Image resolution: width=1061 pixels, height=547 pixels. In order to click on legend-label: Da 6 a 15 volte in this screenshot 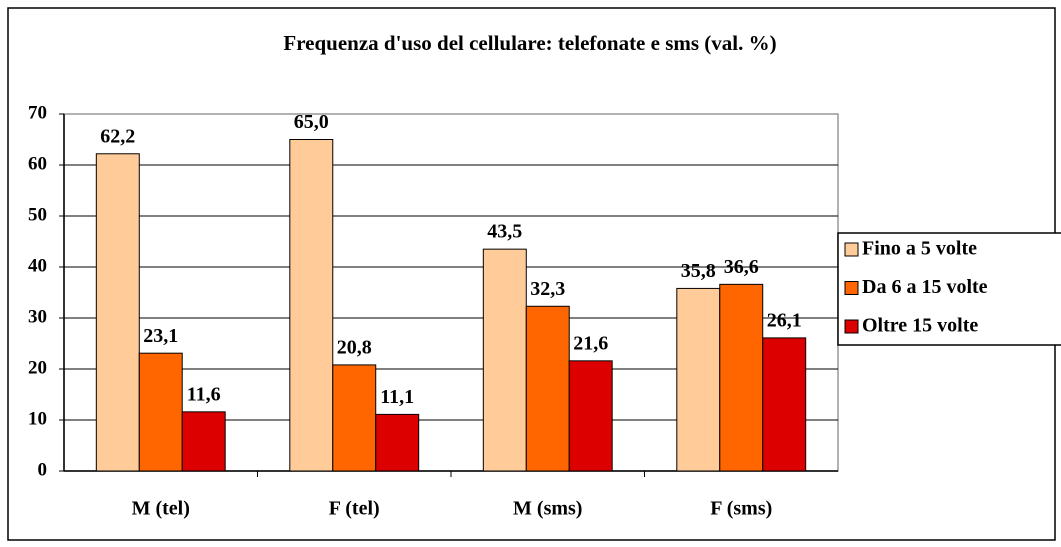, I will do `click(925, 287)`.